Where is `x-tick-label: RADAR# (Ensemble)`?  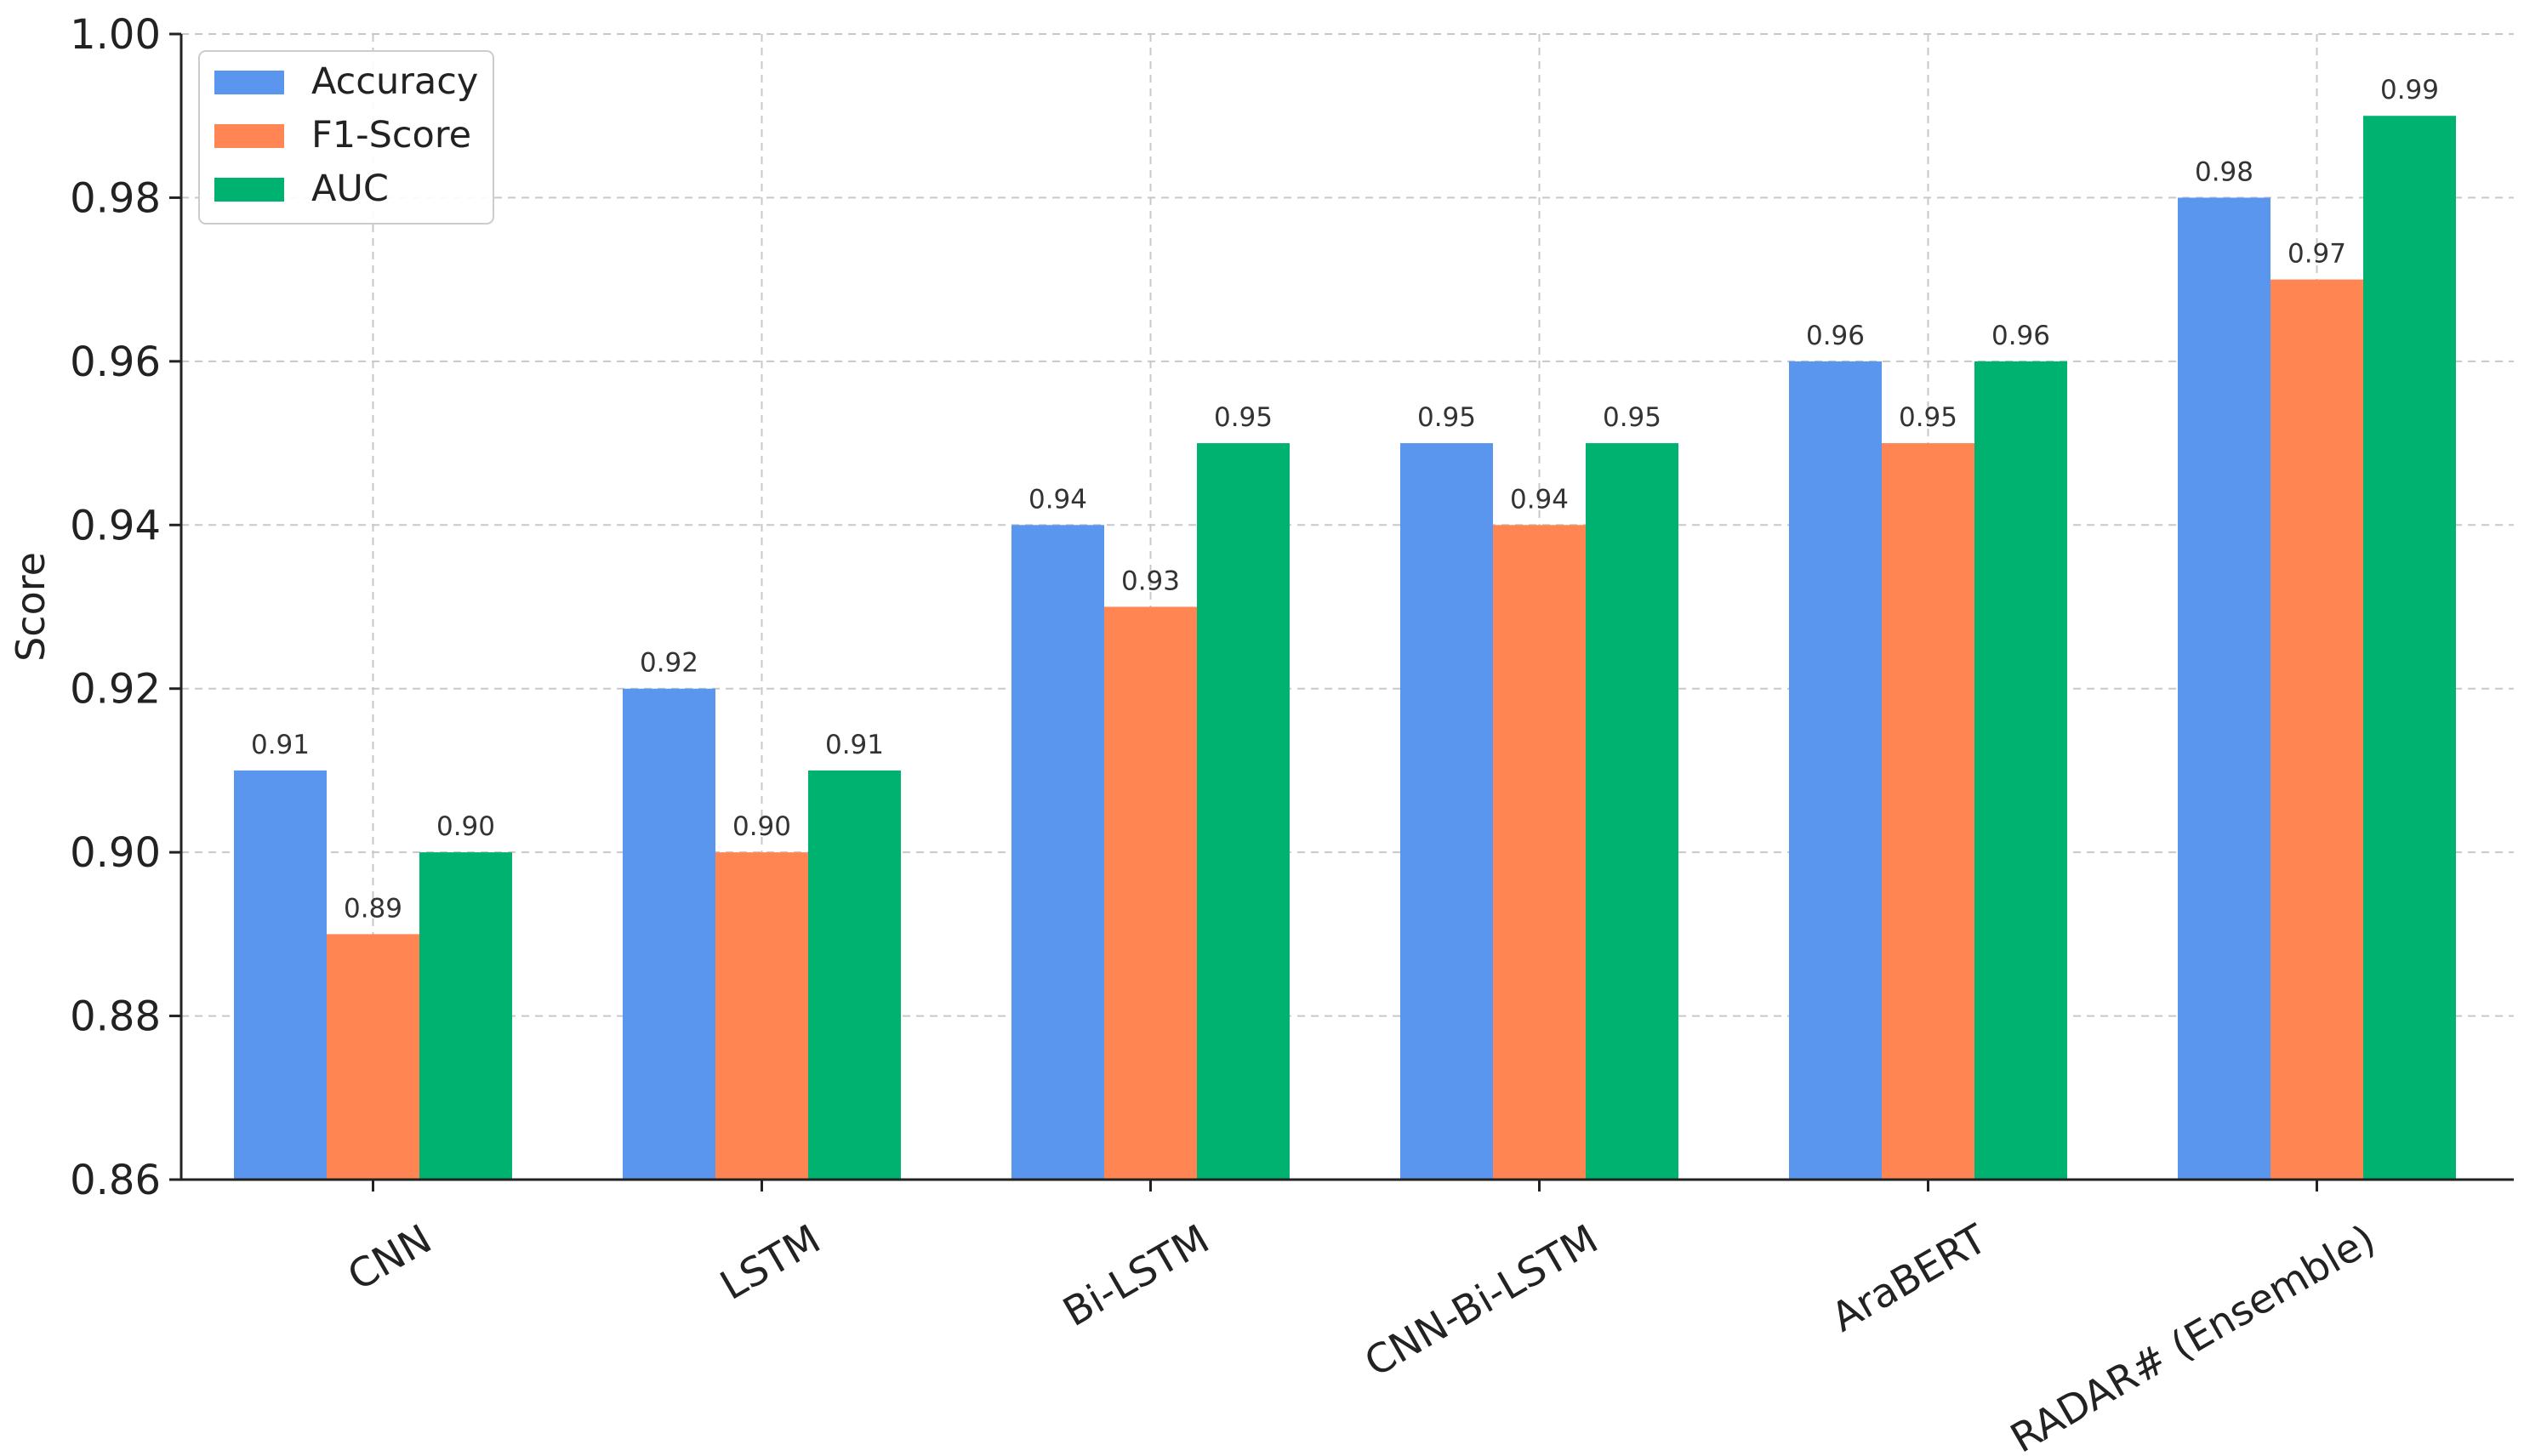 x-tick-label: RADAR# (Ensemble) is located at coordinates (2193, 1334).